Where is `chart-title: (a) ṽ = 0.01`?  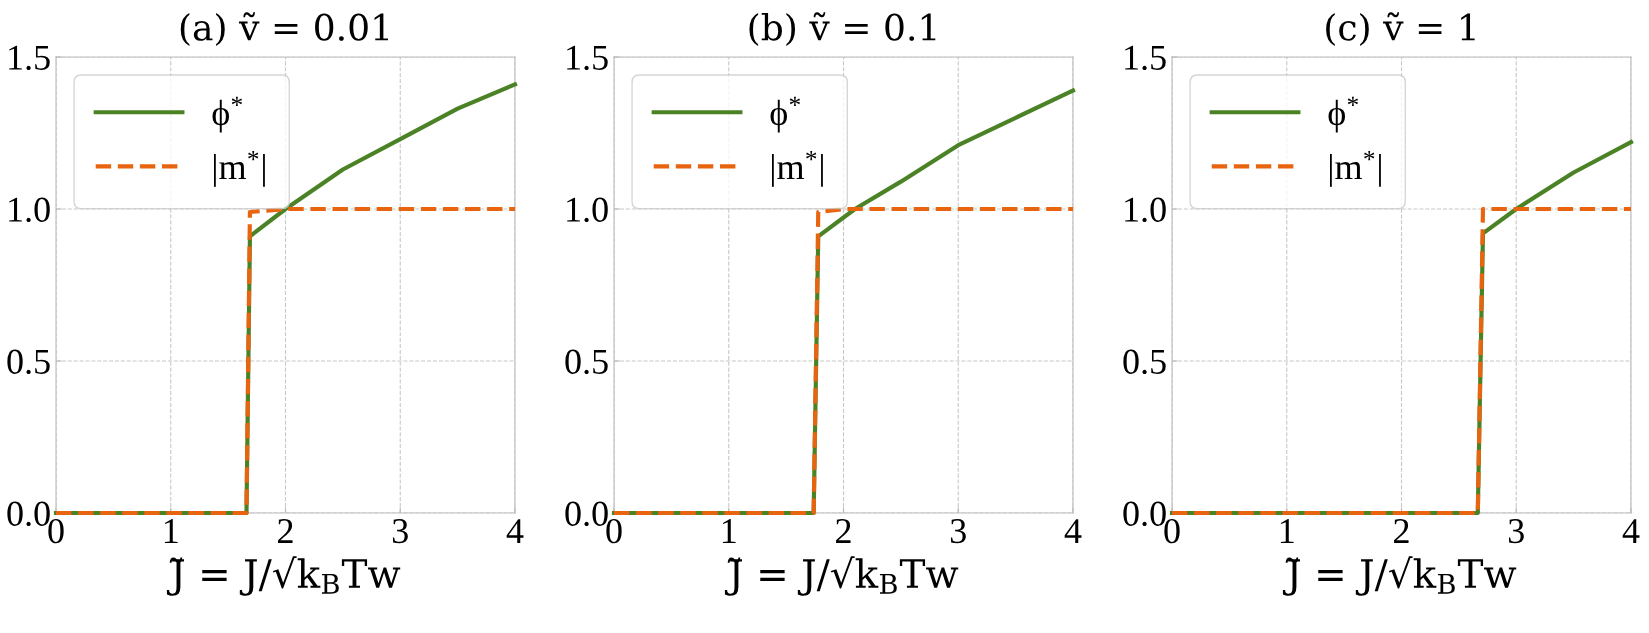 chart-title: (a) ṽ = 0.01 is located at coordinates (284, 29).